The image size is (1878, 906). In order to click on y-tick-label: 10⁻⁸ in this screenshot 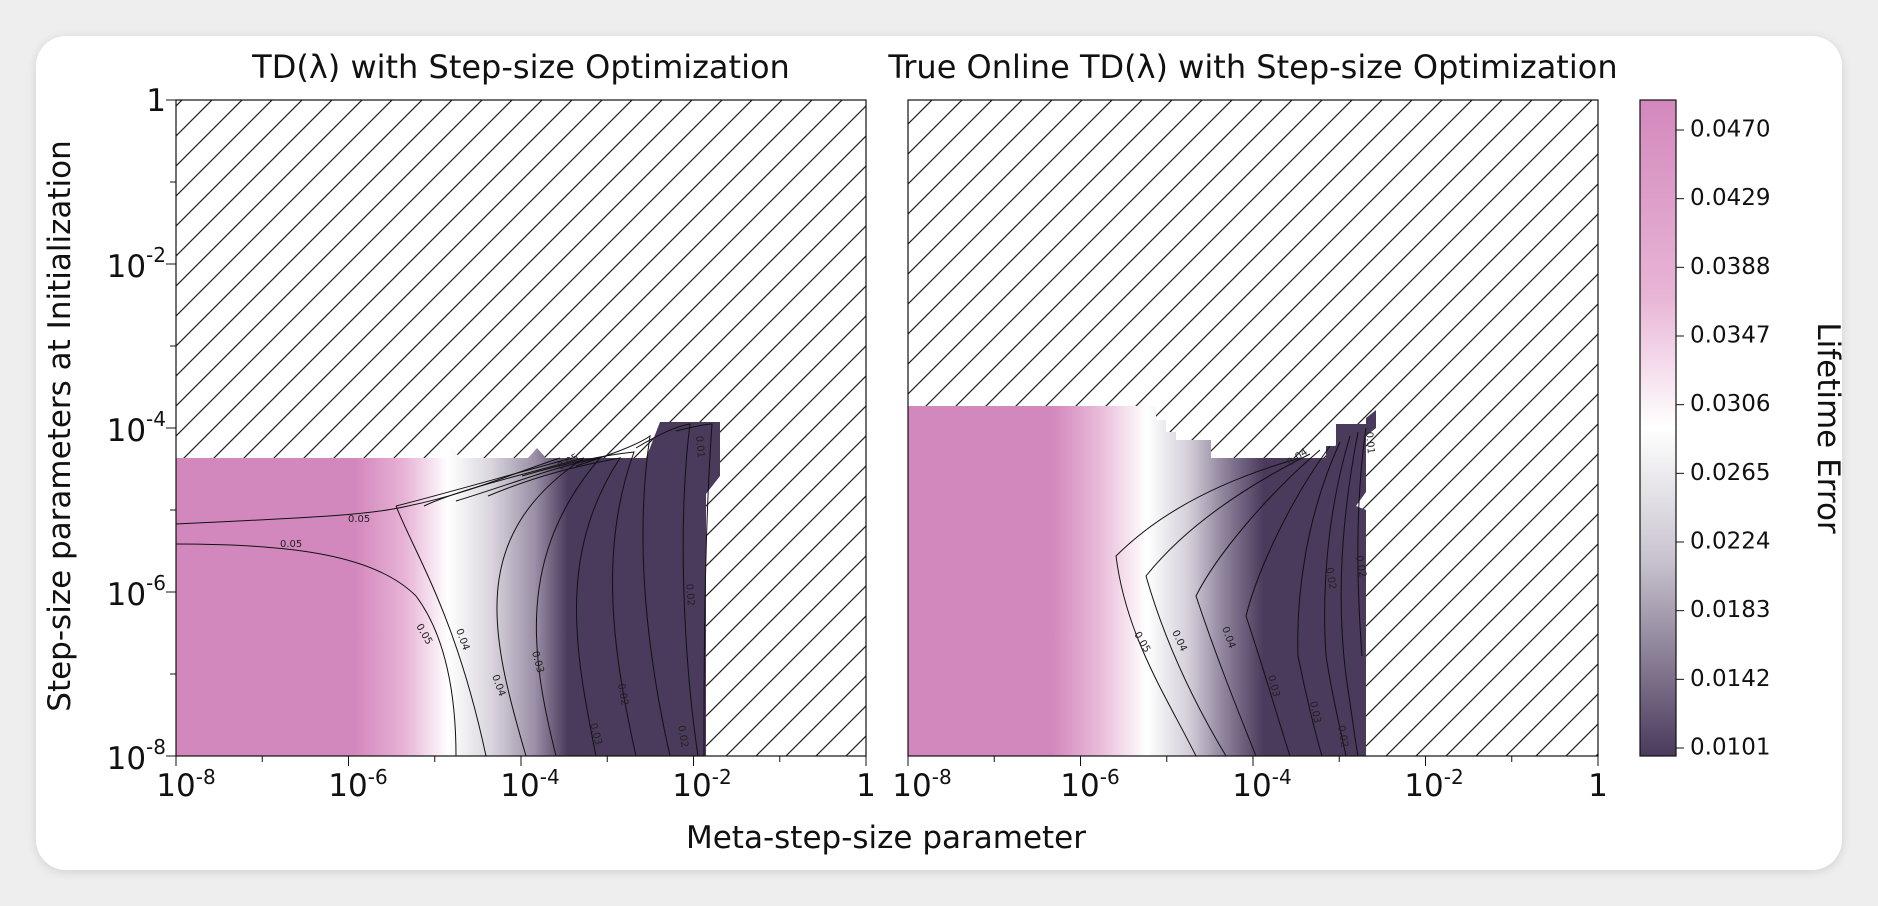, I will do `click(136, 756)`.